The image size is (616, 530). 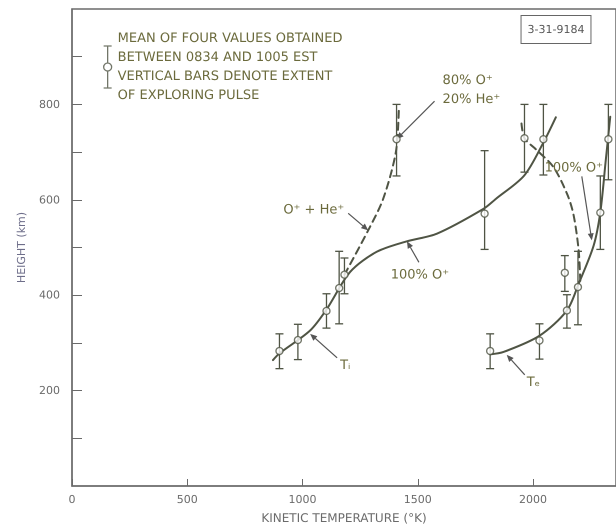 I want to click on x-tick-label: 500, so click(x=187, y=499).